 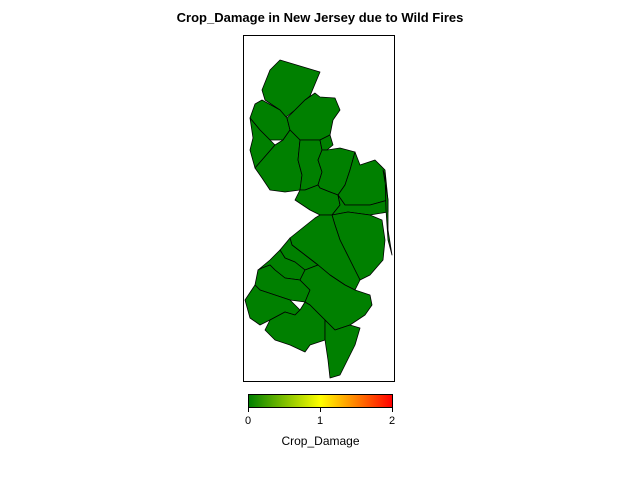 What do you see at coordinates (248, 421) in the screenshot?
I see `colorbar-tick-label-0: 0` at bounding box center [248, 421].